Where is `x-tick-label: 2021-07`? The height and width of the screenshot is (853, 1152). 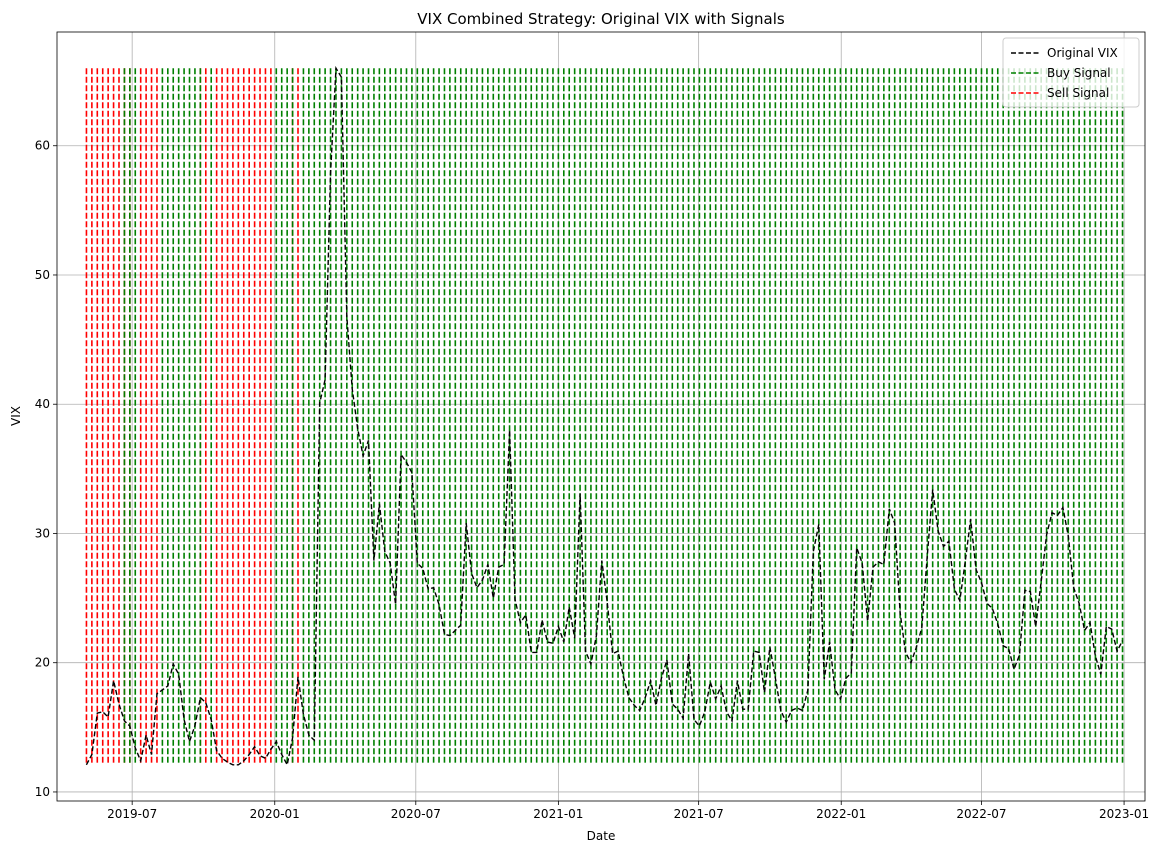 x-tick-label: 2021-07 is located at coordinates (699, 814).